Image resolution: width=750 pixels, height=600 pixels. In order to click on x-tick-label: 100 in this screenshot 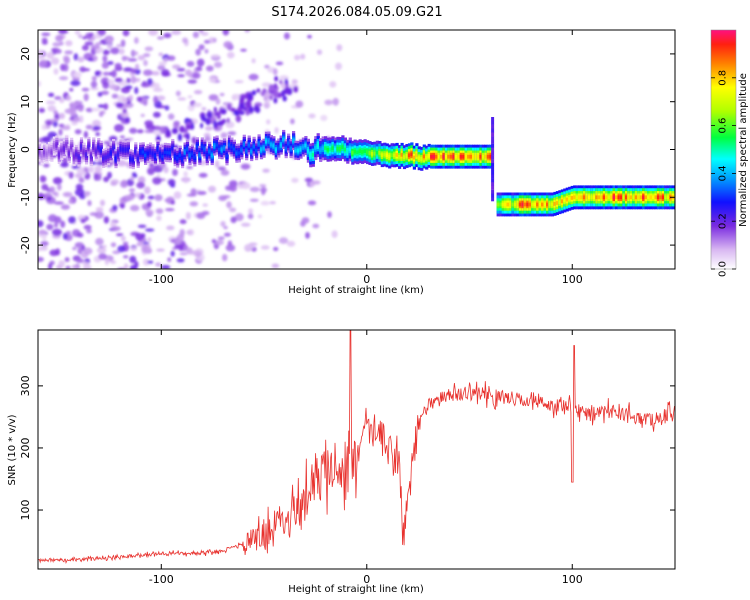, I will do `click(572, 279)`.